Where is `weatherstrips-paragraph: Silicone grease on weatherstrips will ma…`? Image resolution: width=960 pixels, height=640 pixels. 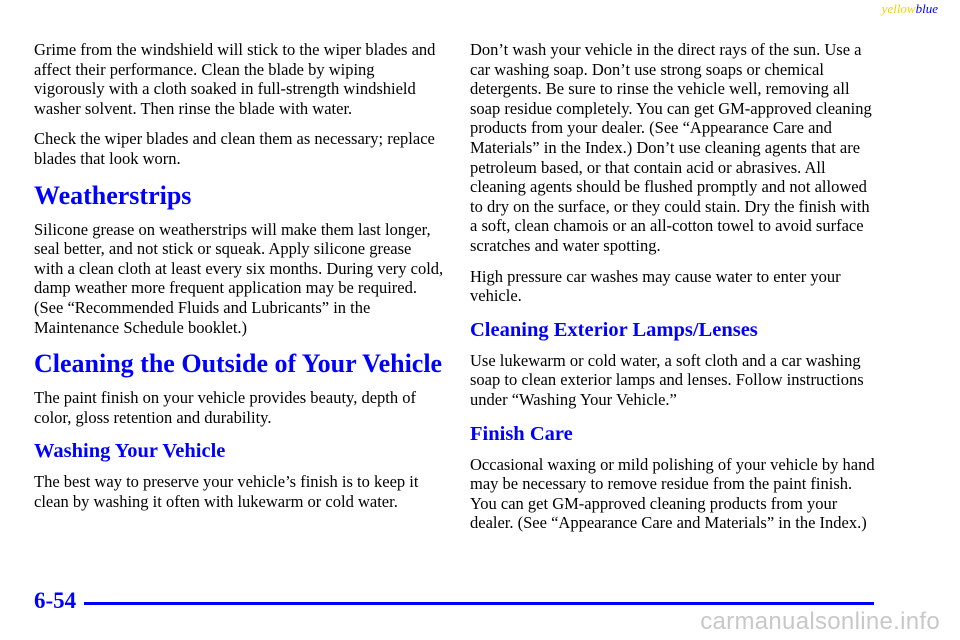 weatherstrips-paragraph: Silicone grease on weatherstrips will ma… is located at coordinates (239, 278).